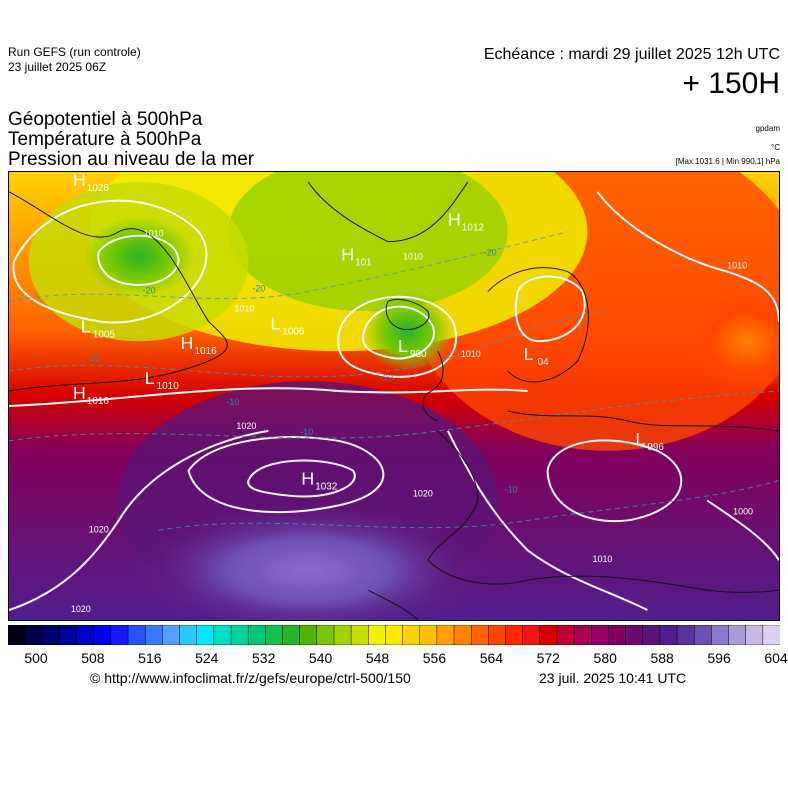 This screenshot has height=789, width=788. Describe the element at coordinates (605, 658) in the screenshot. I see `color-scale-tick-label: 580` at that location.